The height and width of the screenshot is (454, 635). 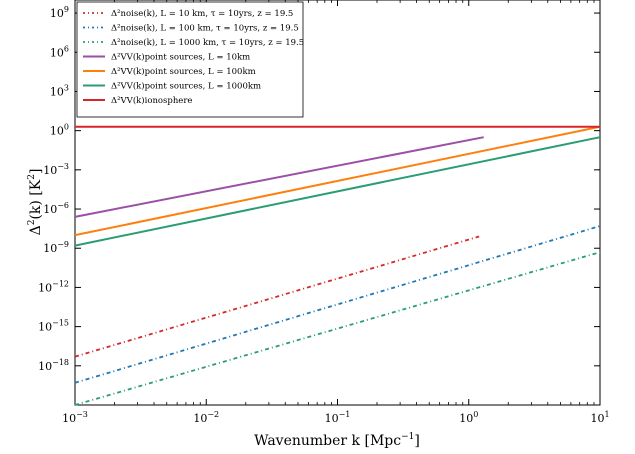 I want to click on y-tick-exp: 3, so click(x=66, y=87).